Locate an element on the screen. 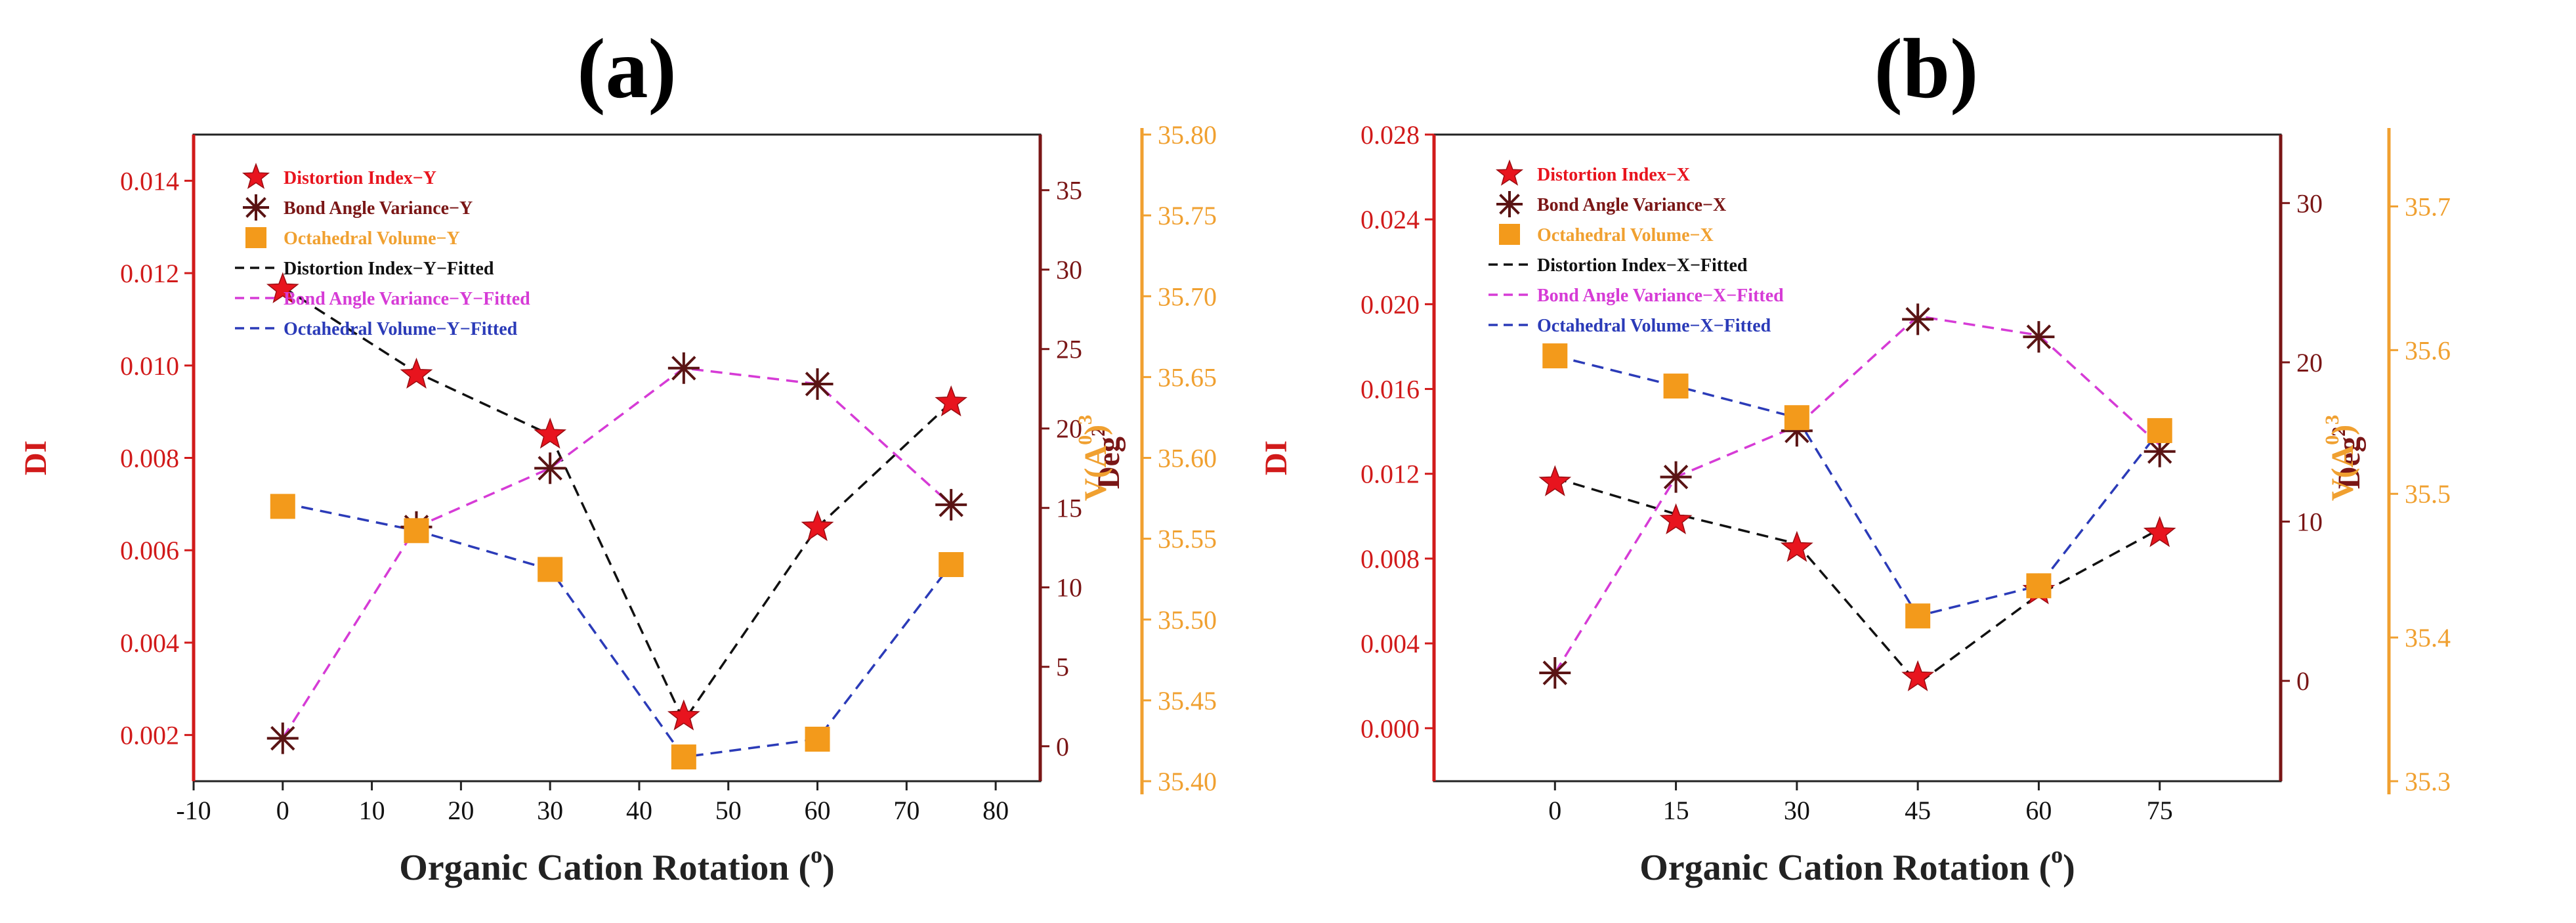  mid-tick-label: 20 is located at coordinates (1069, 429).